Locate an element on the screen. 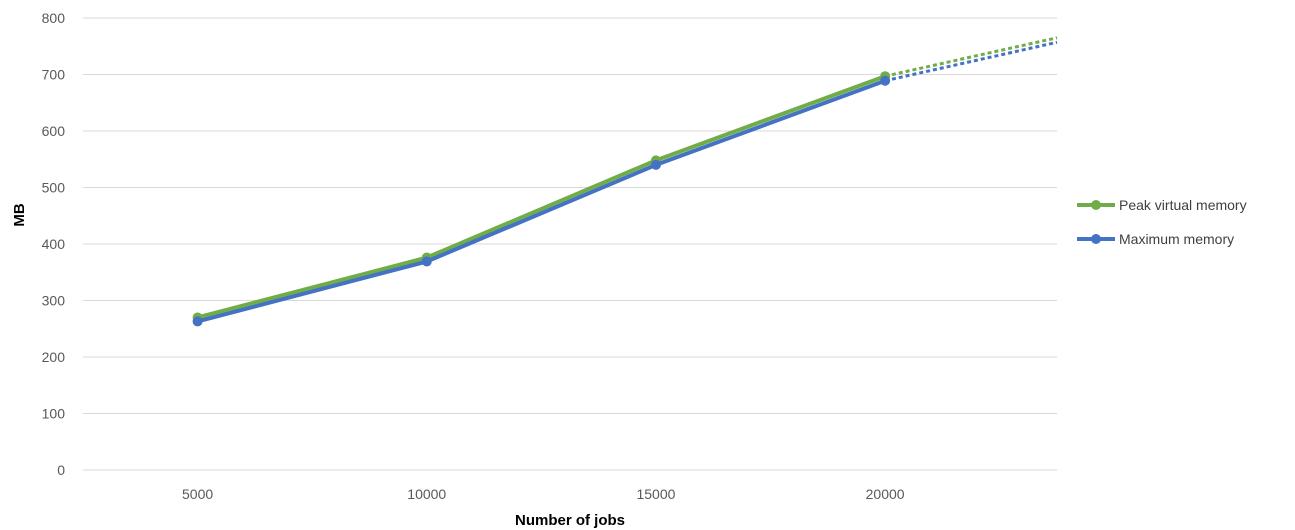 The width and height of the screenshot is (1295, 530). y-tick-label: 0 is located at coordinates (61, 470).